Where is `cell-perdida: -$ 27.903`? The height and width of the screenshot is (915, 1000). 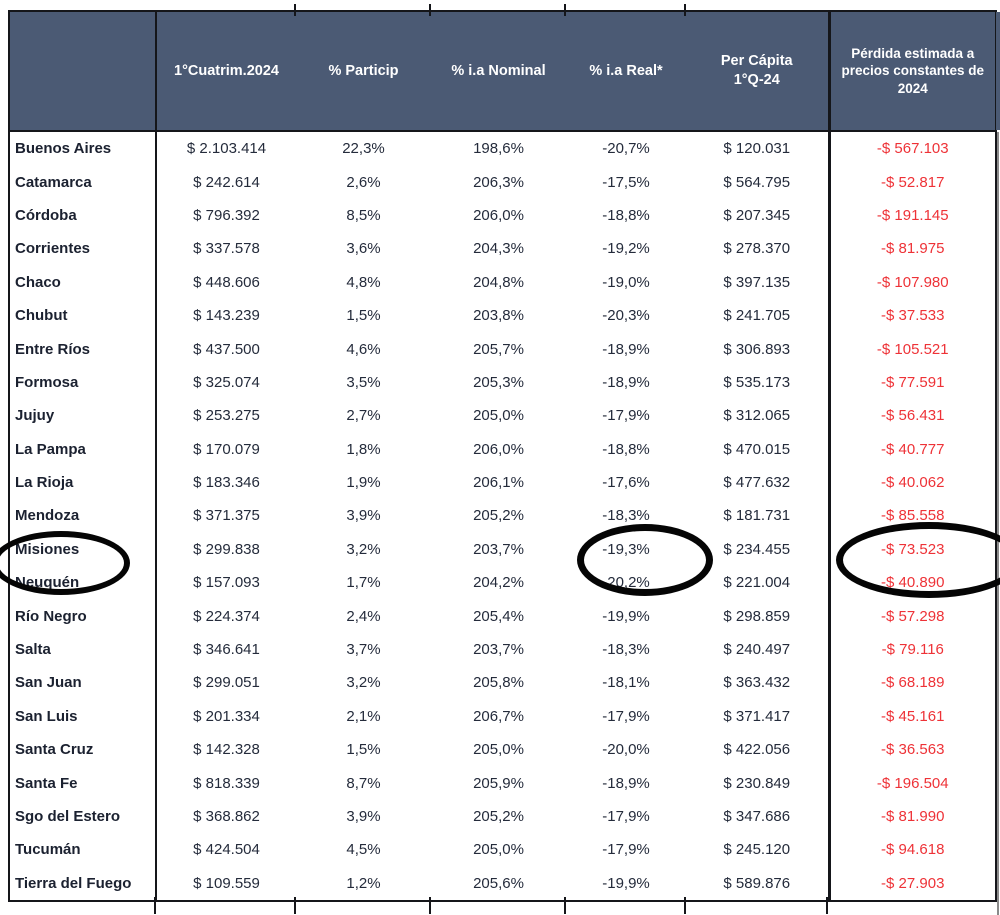 cell-perdida: -$ 27.903 is located at coordinates (912, 884).